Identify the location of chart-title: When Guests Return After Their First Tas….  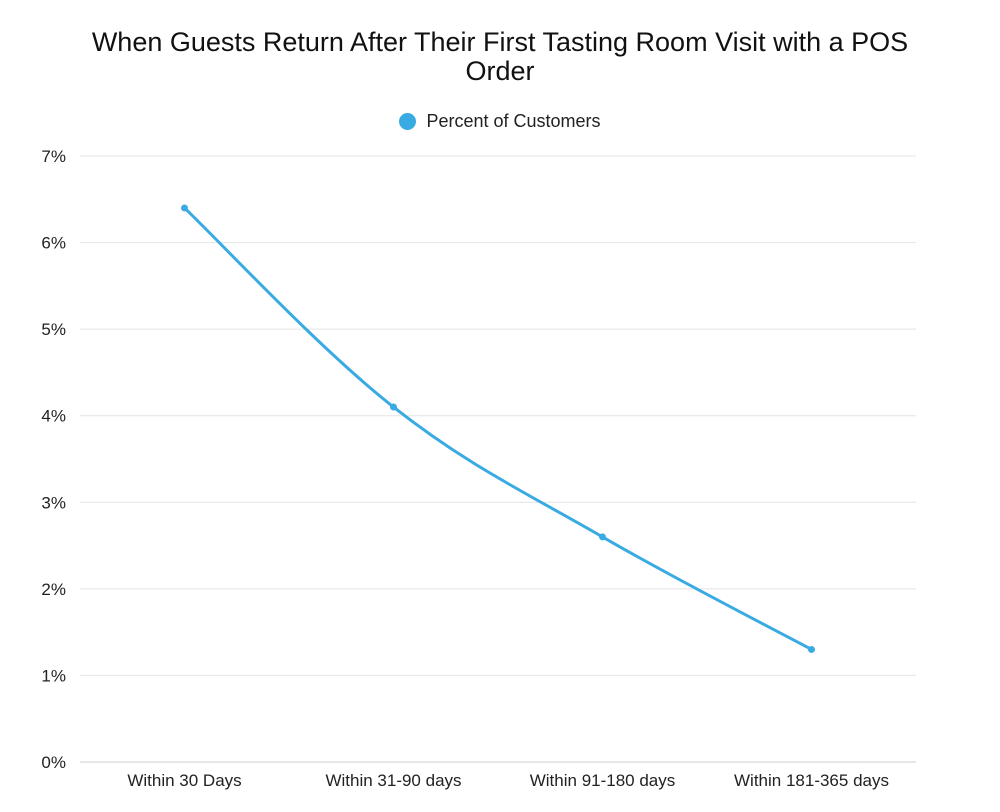
(500, 56).